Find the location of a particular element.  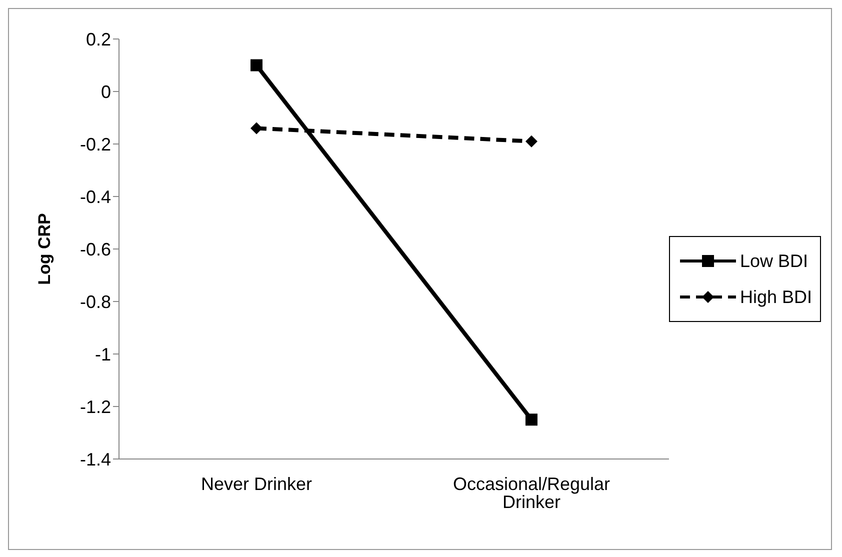

y-tick-label: -0.8 is located at coordinates (95, 302).